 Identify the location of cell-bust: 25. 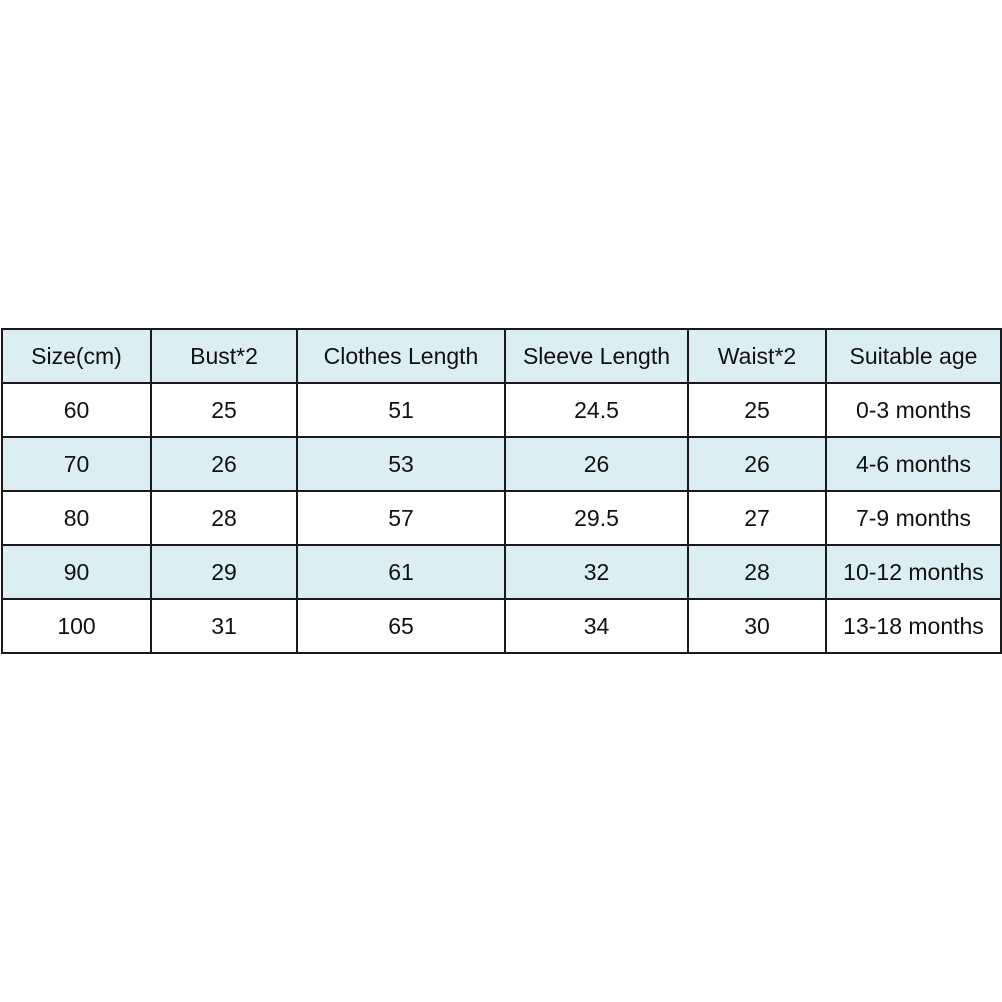
(224, 410).